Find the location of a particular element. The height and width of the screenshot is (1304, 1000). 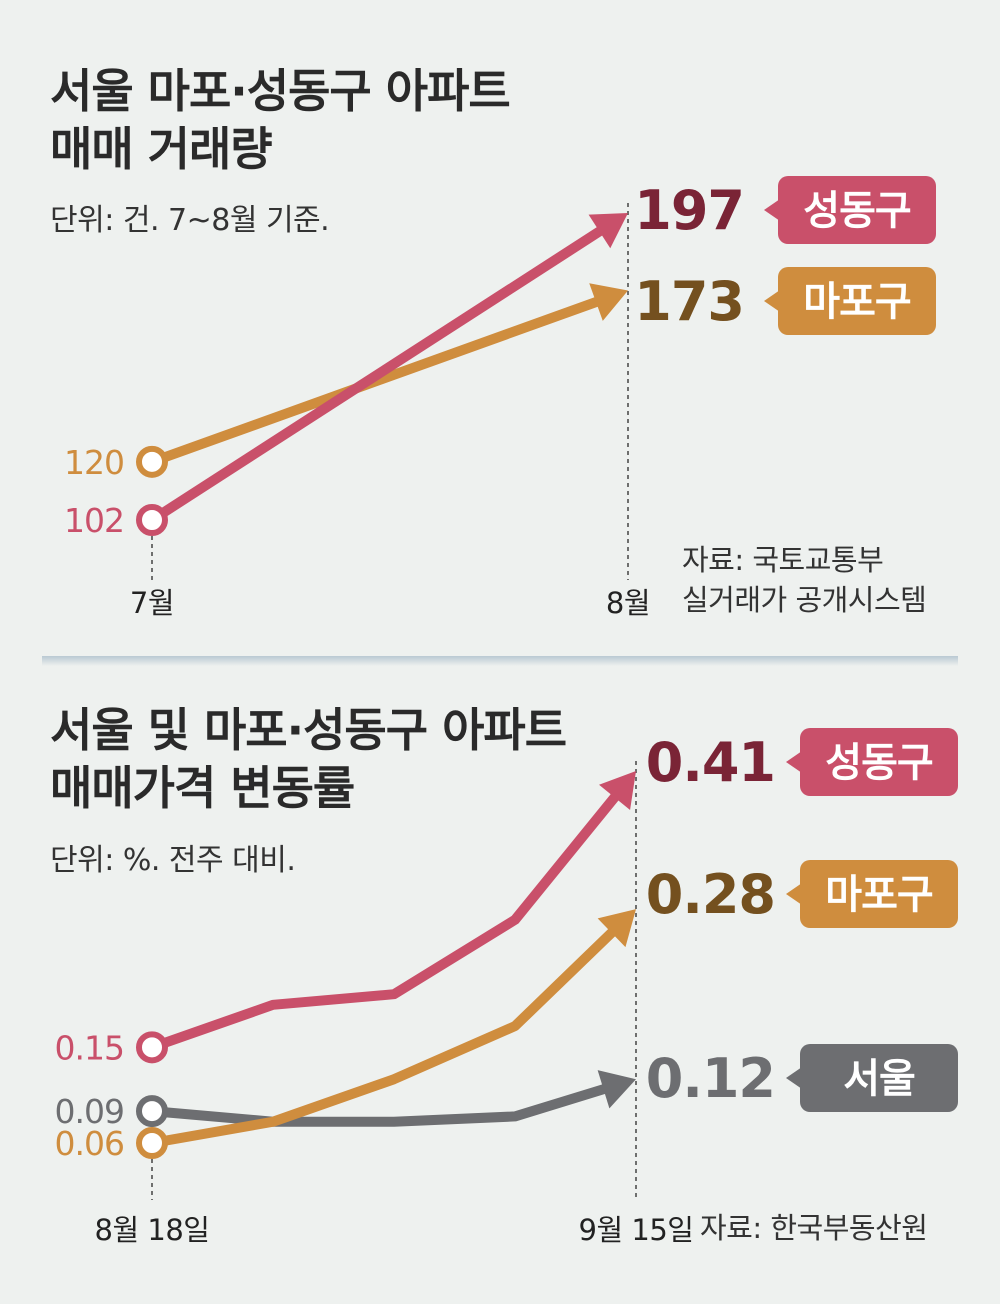

top-source-line-2: 실거래가 공개시스템 is located at coordinates (804, 600).